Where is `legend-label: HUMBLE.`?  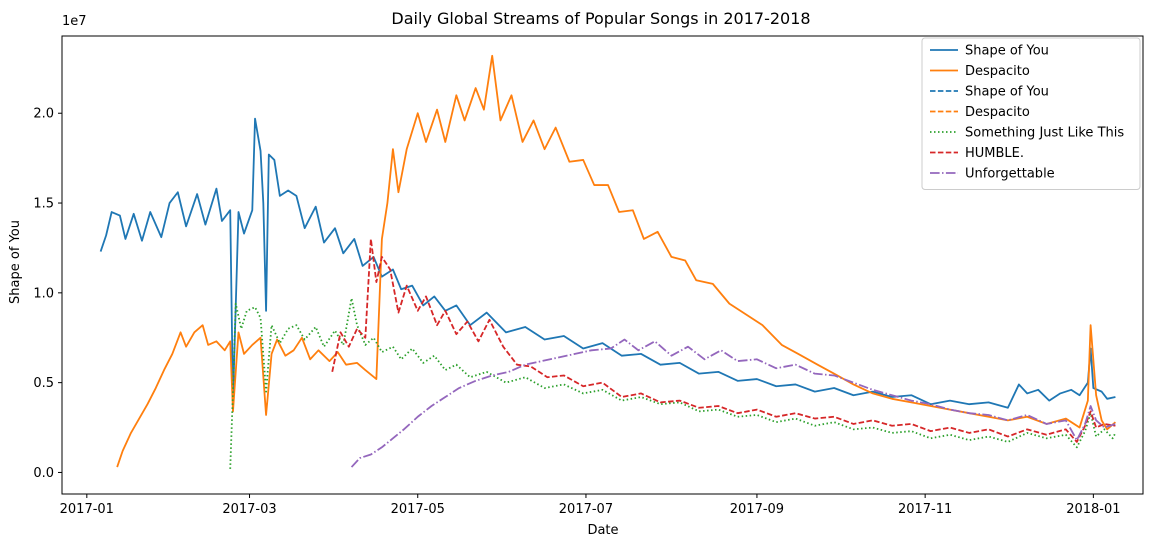
legend-label: HUMBLE. is located at coordinates (994, 153).